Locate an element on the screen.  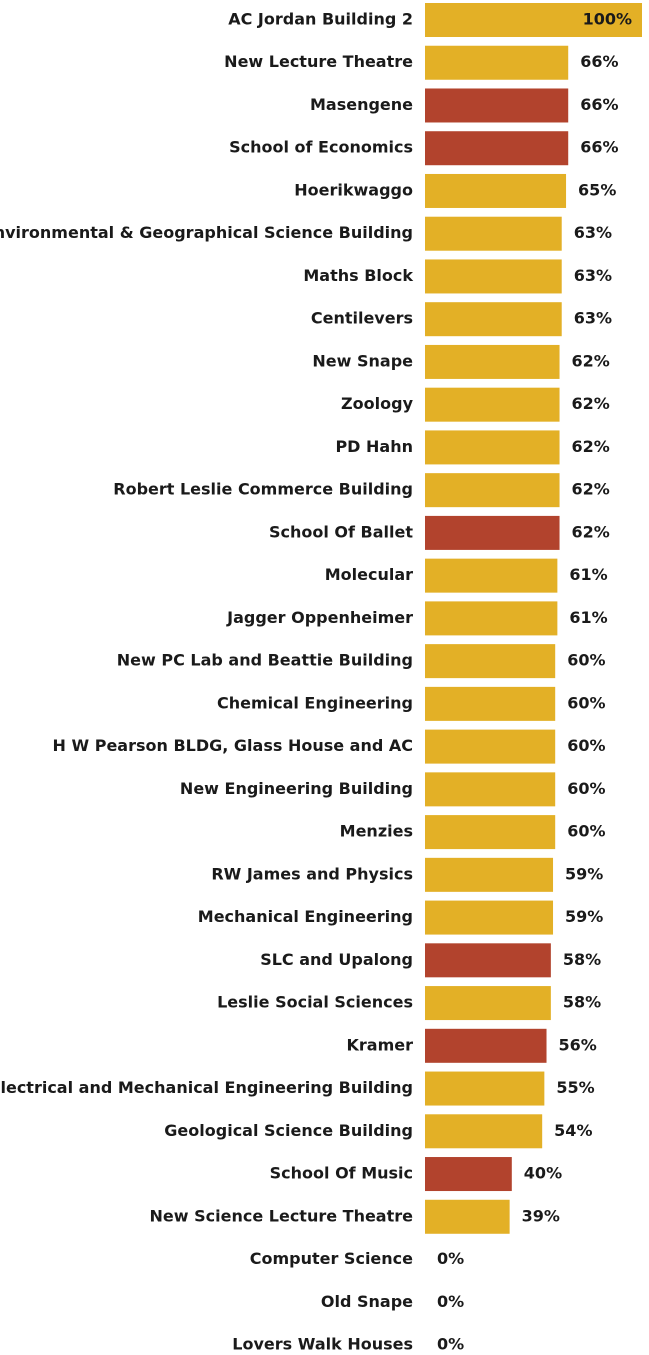
category-label: School Of Music is located at coordinates (341, 1173).